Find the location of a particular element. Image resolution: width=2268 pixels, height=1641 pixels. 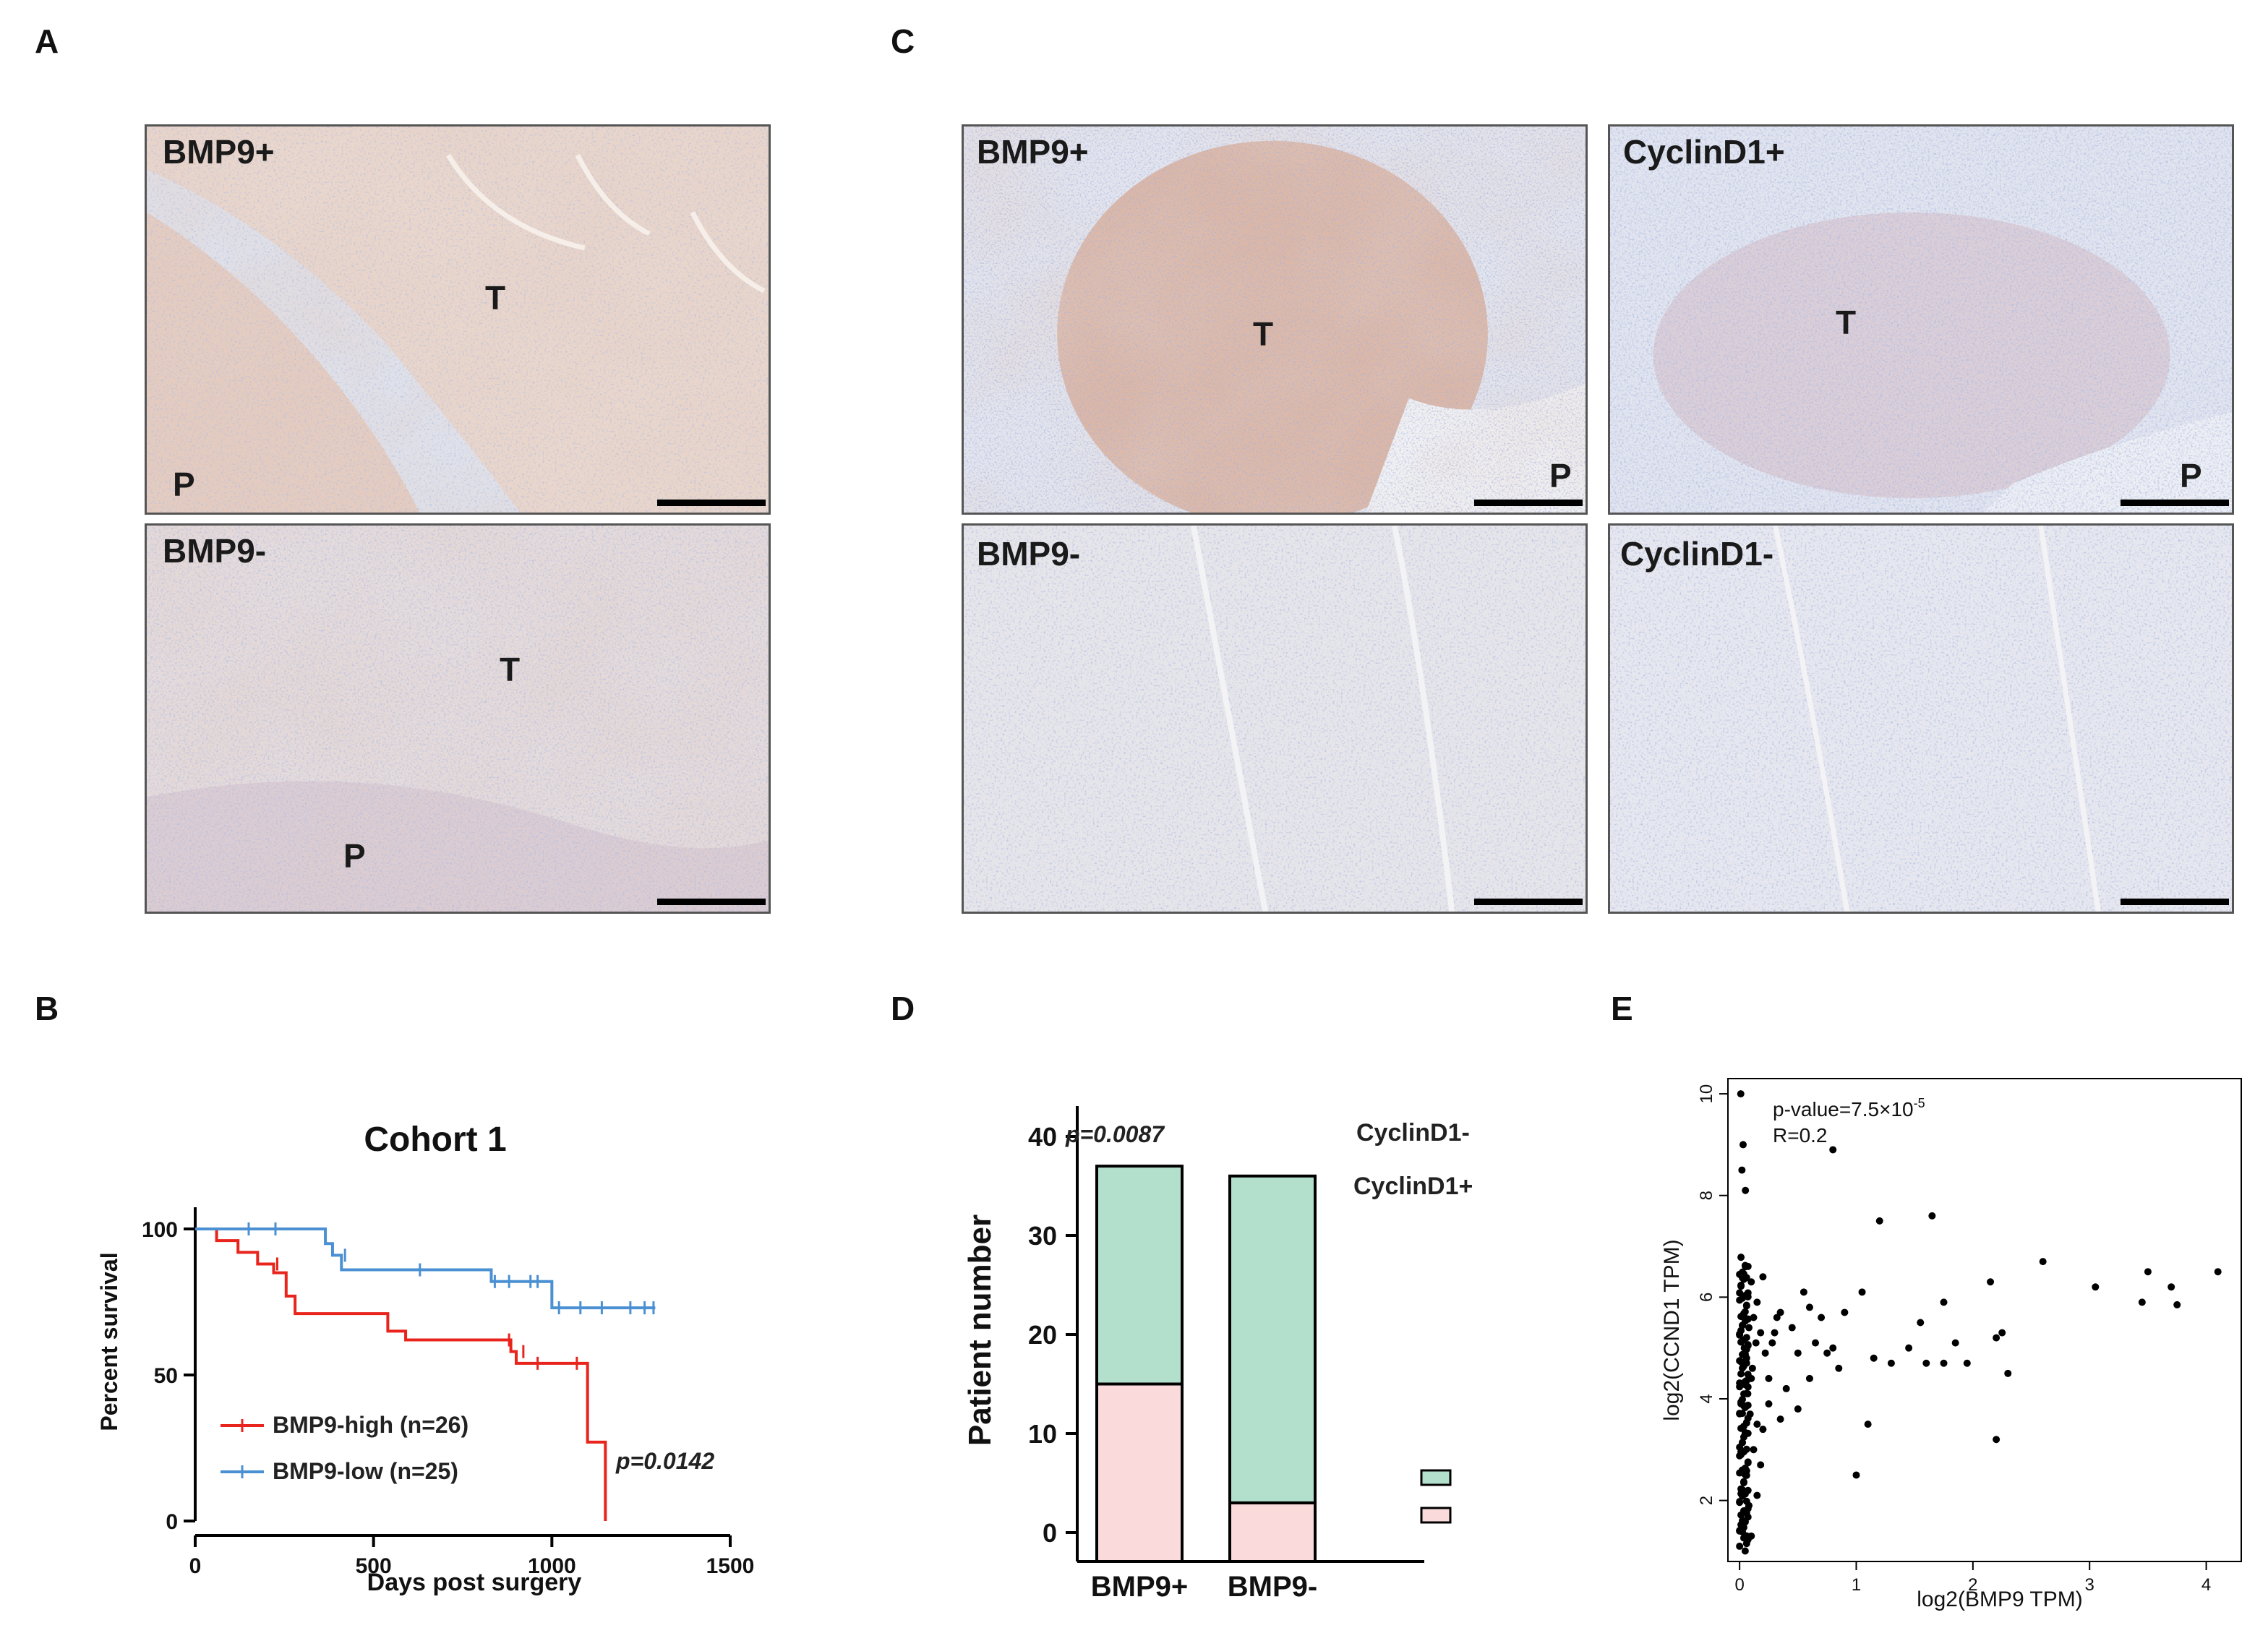

x-axis-label: Days post surgery is located at coordinates (474, 1583).